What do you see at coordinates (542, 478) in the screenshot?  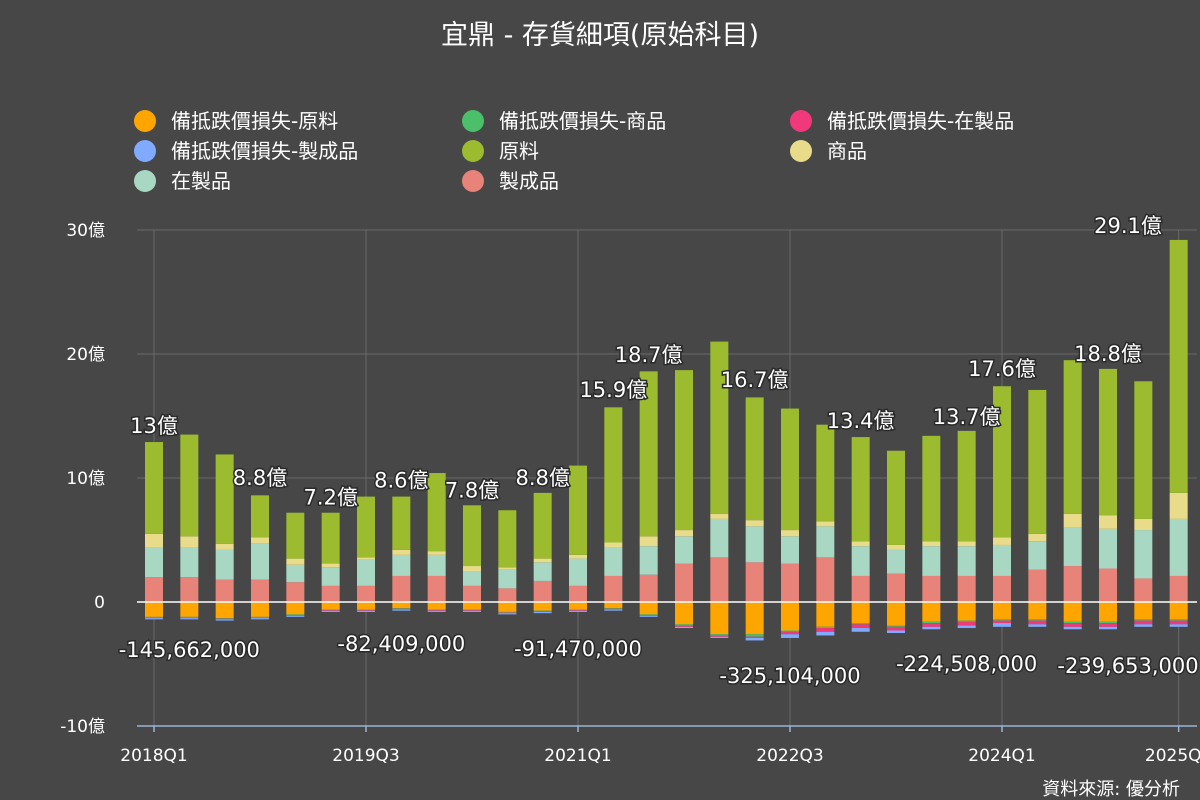 I see `data-label: 8.8億` at bounding box center [542, 478].